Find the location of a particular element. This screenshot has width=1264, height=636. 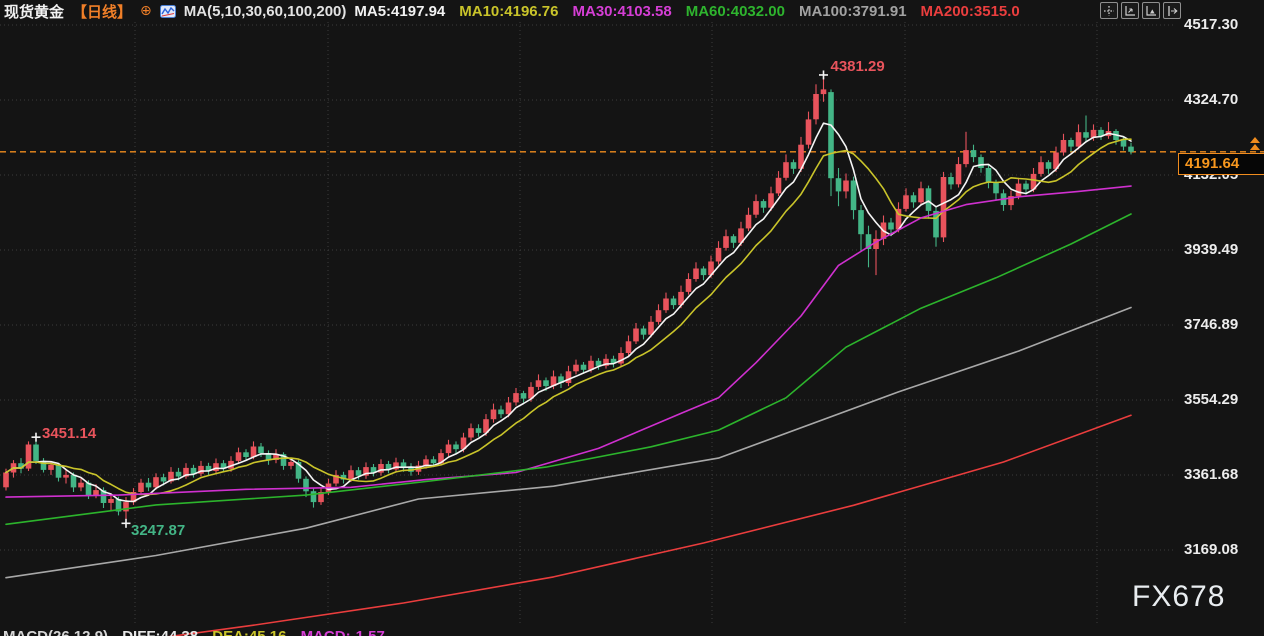

ma5-legend: MA5:4197.94 is located at coordinates (400, 11).